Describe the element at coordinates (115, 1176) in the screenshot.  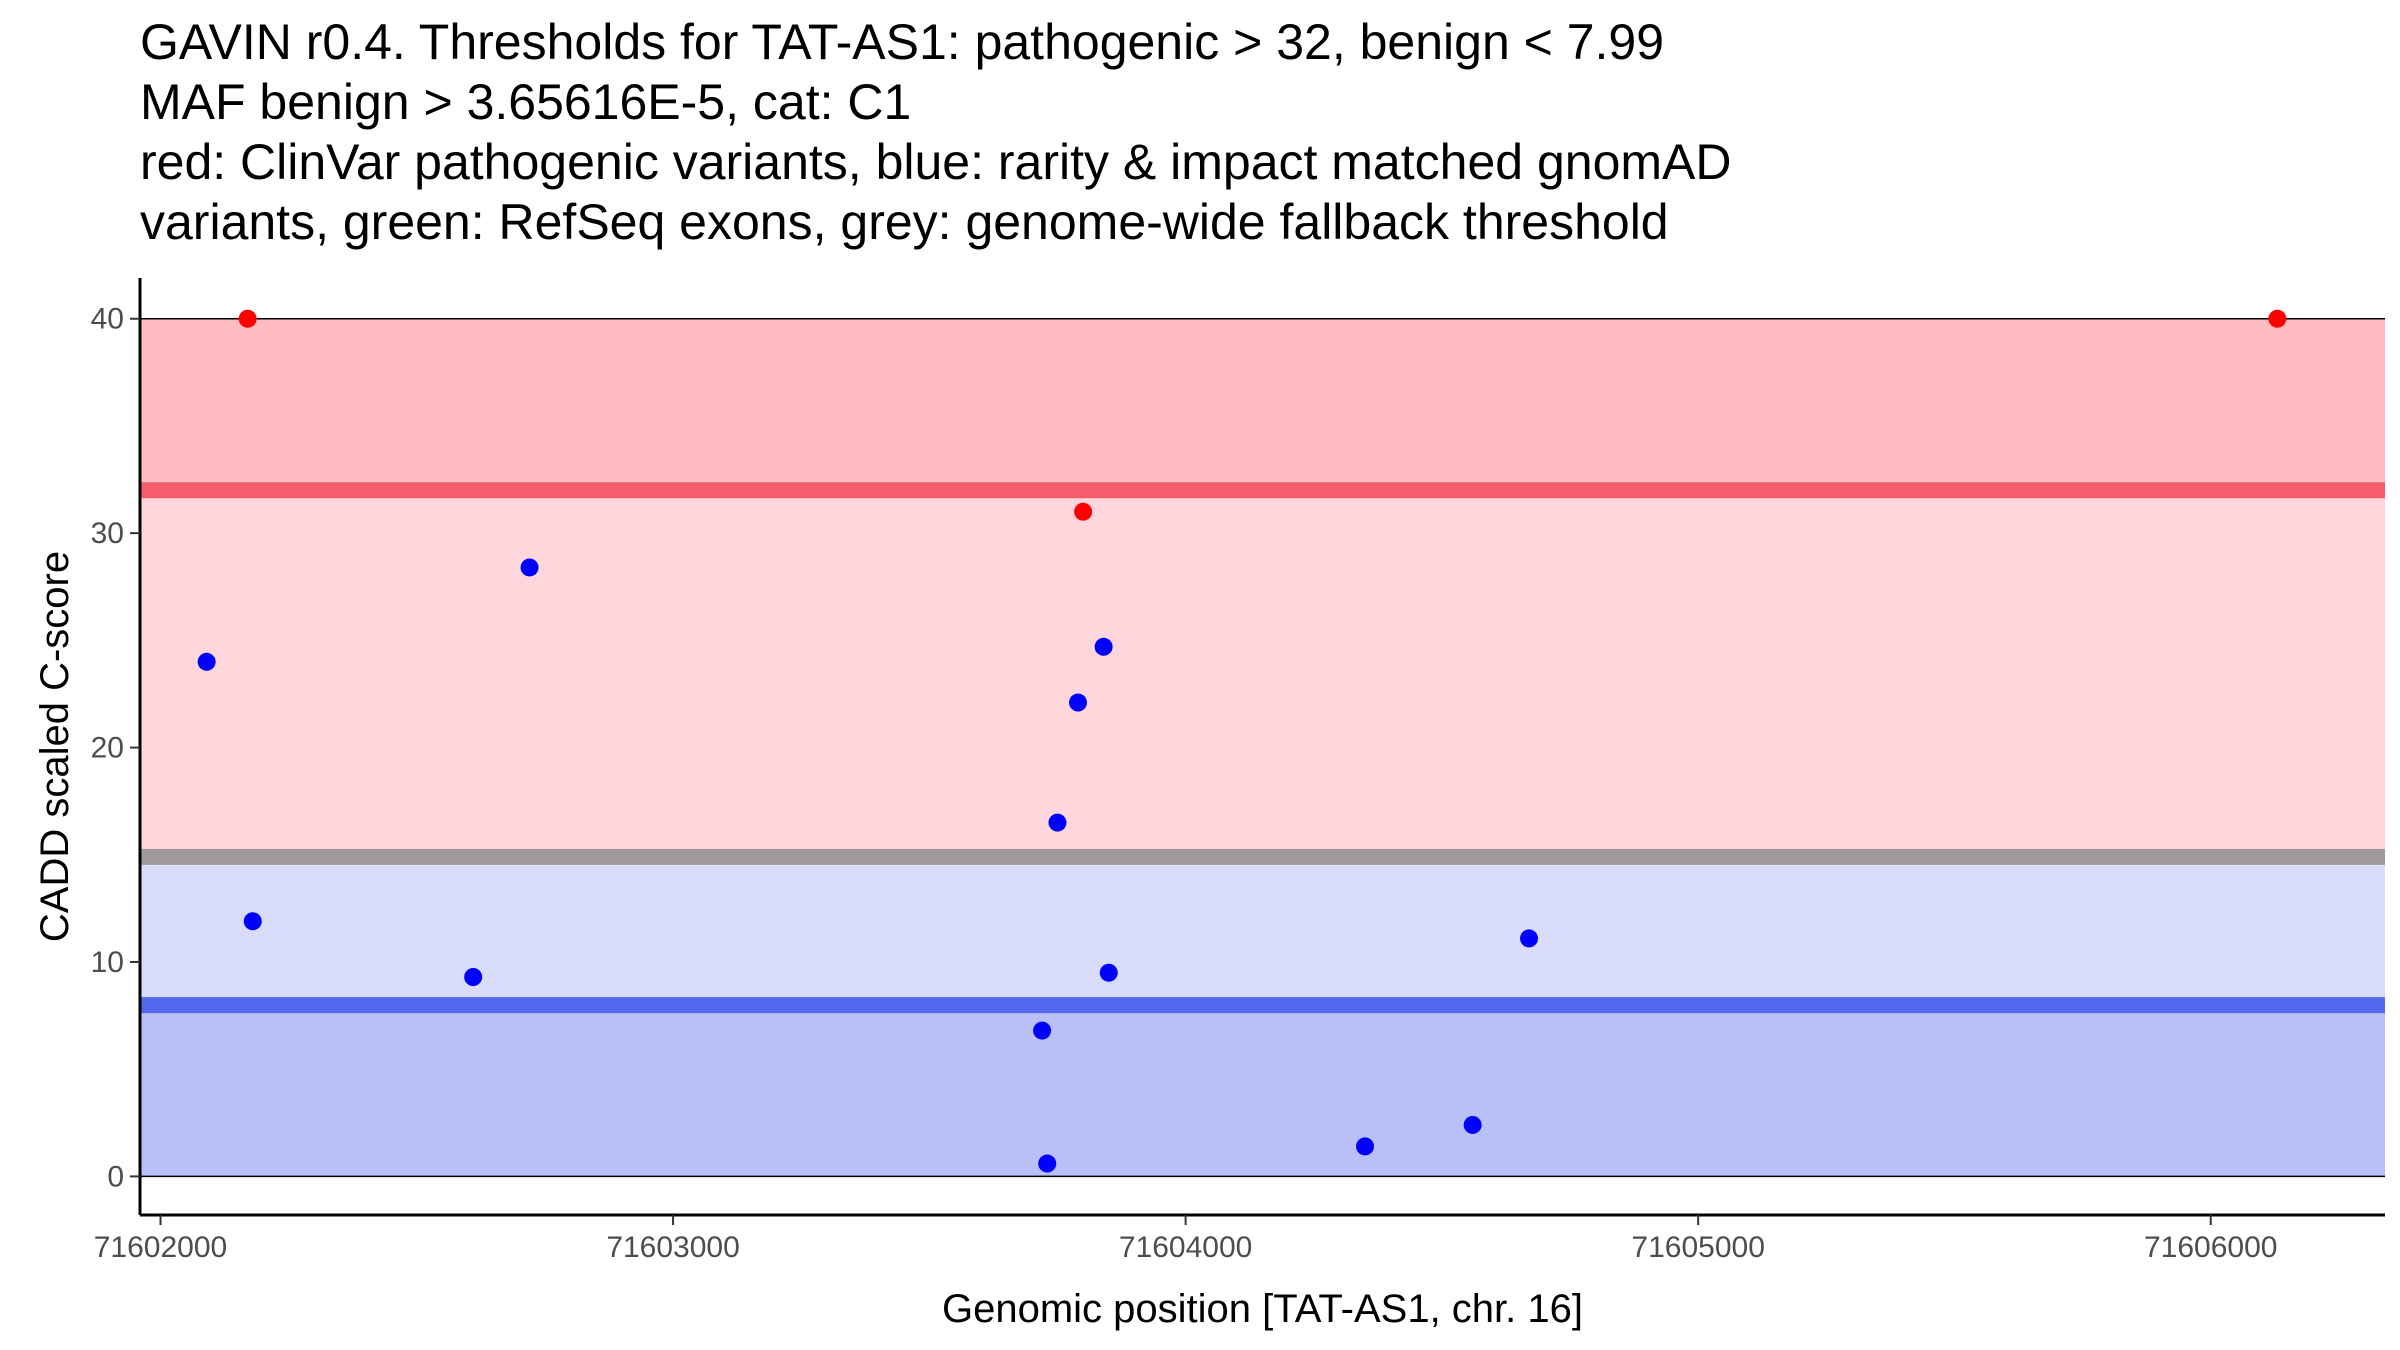
I see `y-tick-label: 0` at that location.